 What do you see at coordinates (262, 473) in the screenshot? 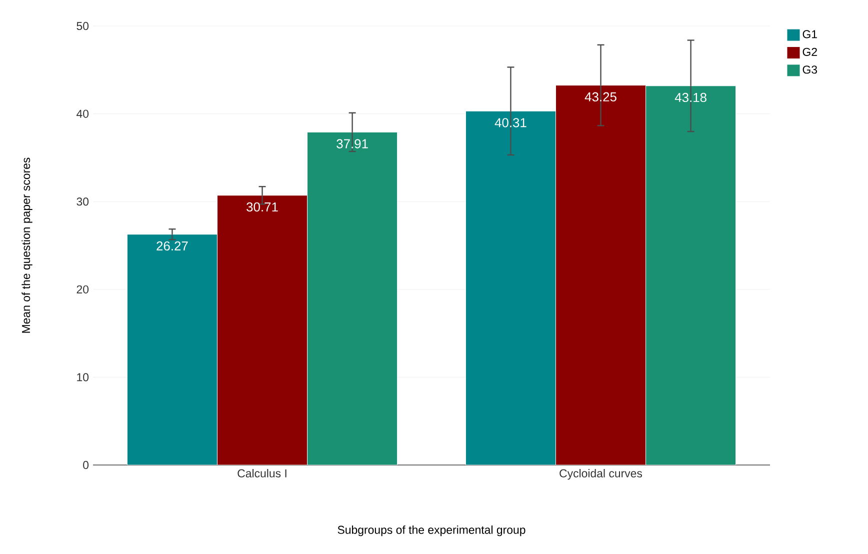
I see `x-tick-label: Calculus I` at bounding box center [262, 473].